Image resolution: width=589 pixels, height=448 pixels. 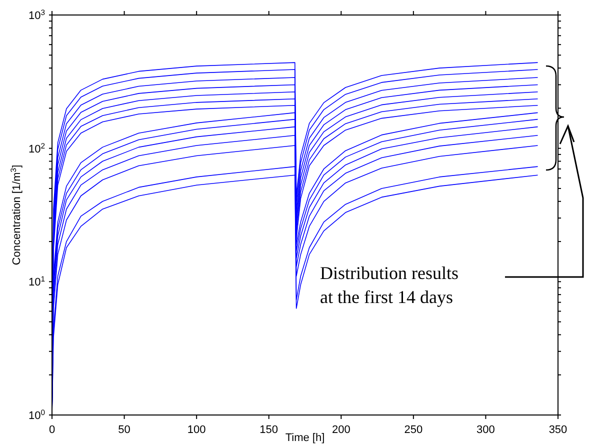 I want to click on x-tick-label: 300, so click(x=485, y=430).